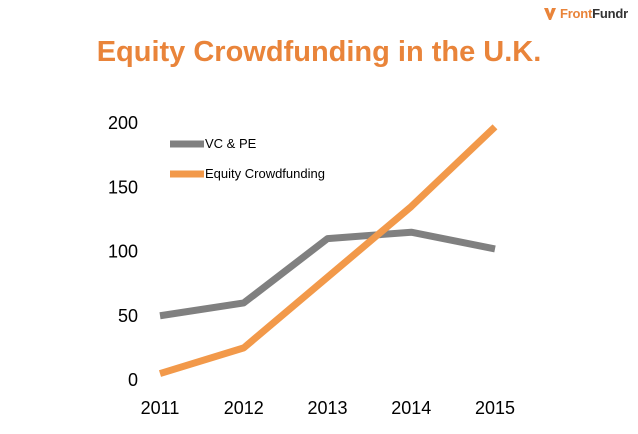 The height and width of the screenshot is (434, 638). What do you see at coordinates (411, 408) in the screenshot?
I see `x-tick-label: 2014` at bounding box center [411, 408].